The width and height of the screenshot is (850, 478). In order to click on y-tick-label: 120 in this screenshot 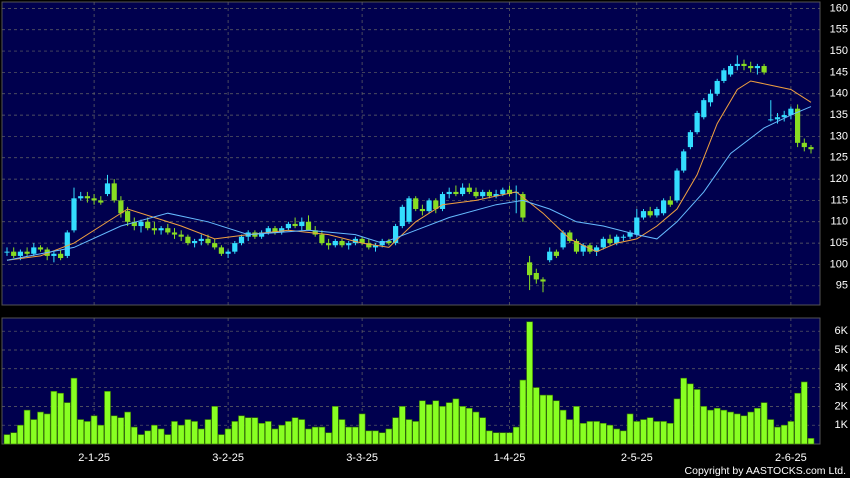, I will do `click(839, 179)`.